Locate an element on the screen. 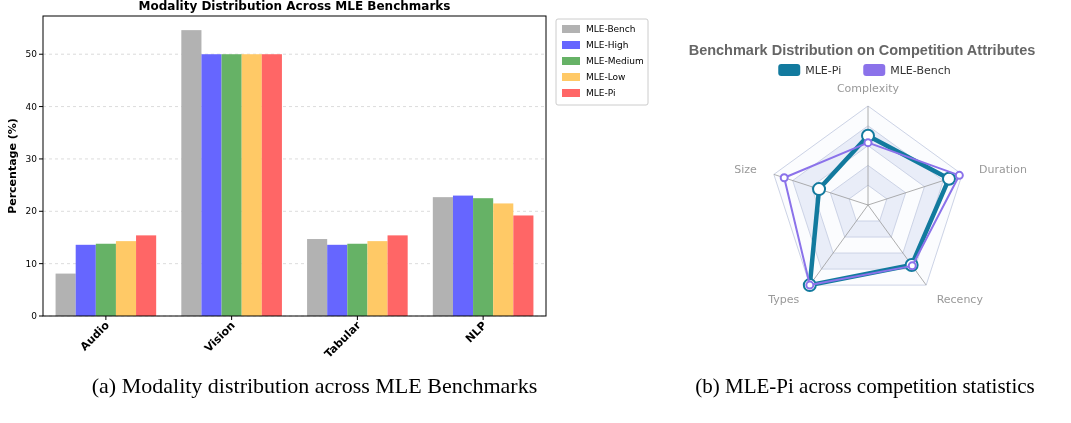 This screenshot has height=423, width=1071. chart-title: Modality Distribution Across MLE Benchmarks is located at coordinates (294, 6).